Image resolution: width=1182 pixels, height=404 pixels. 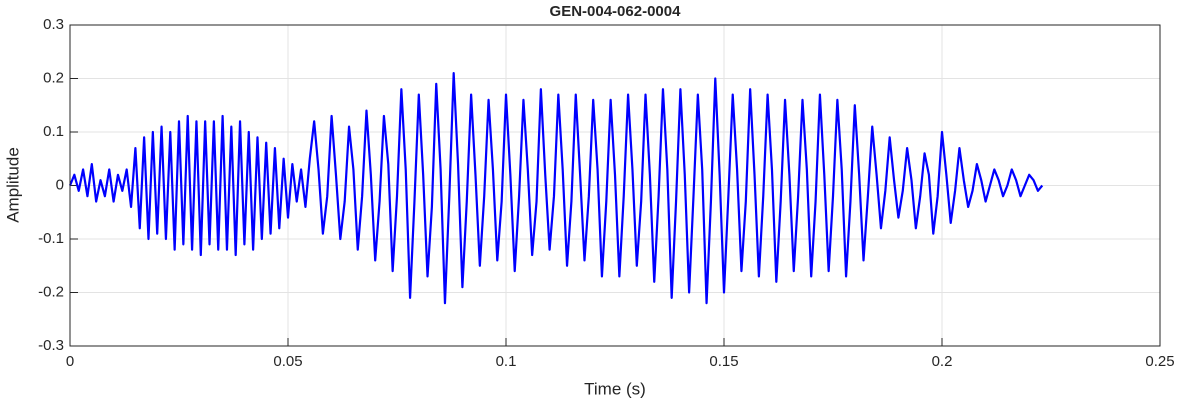 What do you see at coordinates (53, 77) in the screenshot?
I see `y-tick-label: 0.2` at bounding box center [53, 77].